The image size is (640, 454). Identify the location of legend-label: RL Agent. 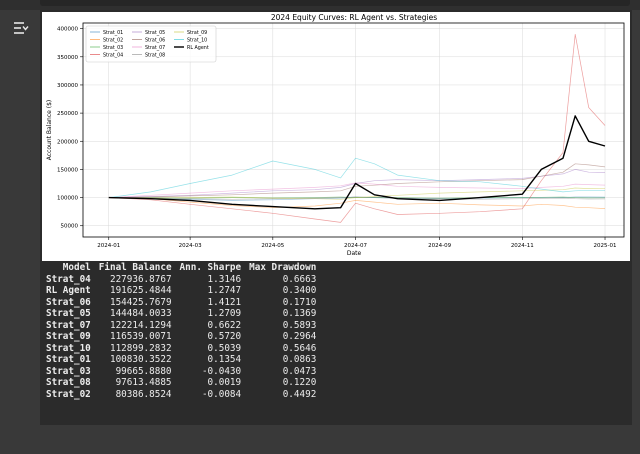
(198, 48).